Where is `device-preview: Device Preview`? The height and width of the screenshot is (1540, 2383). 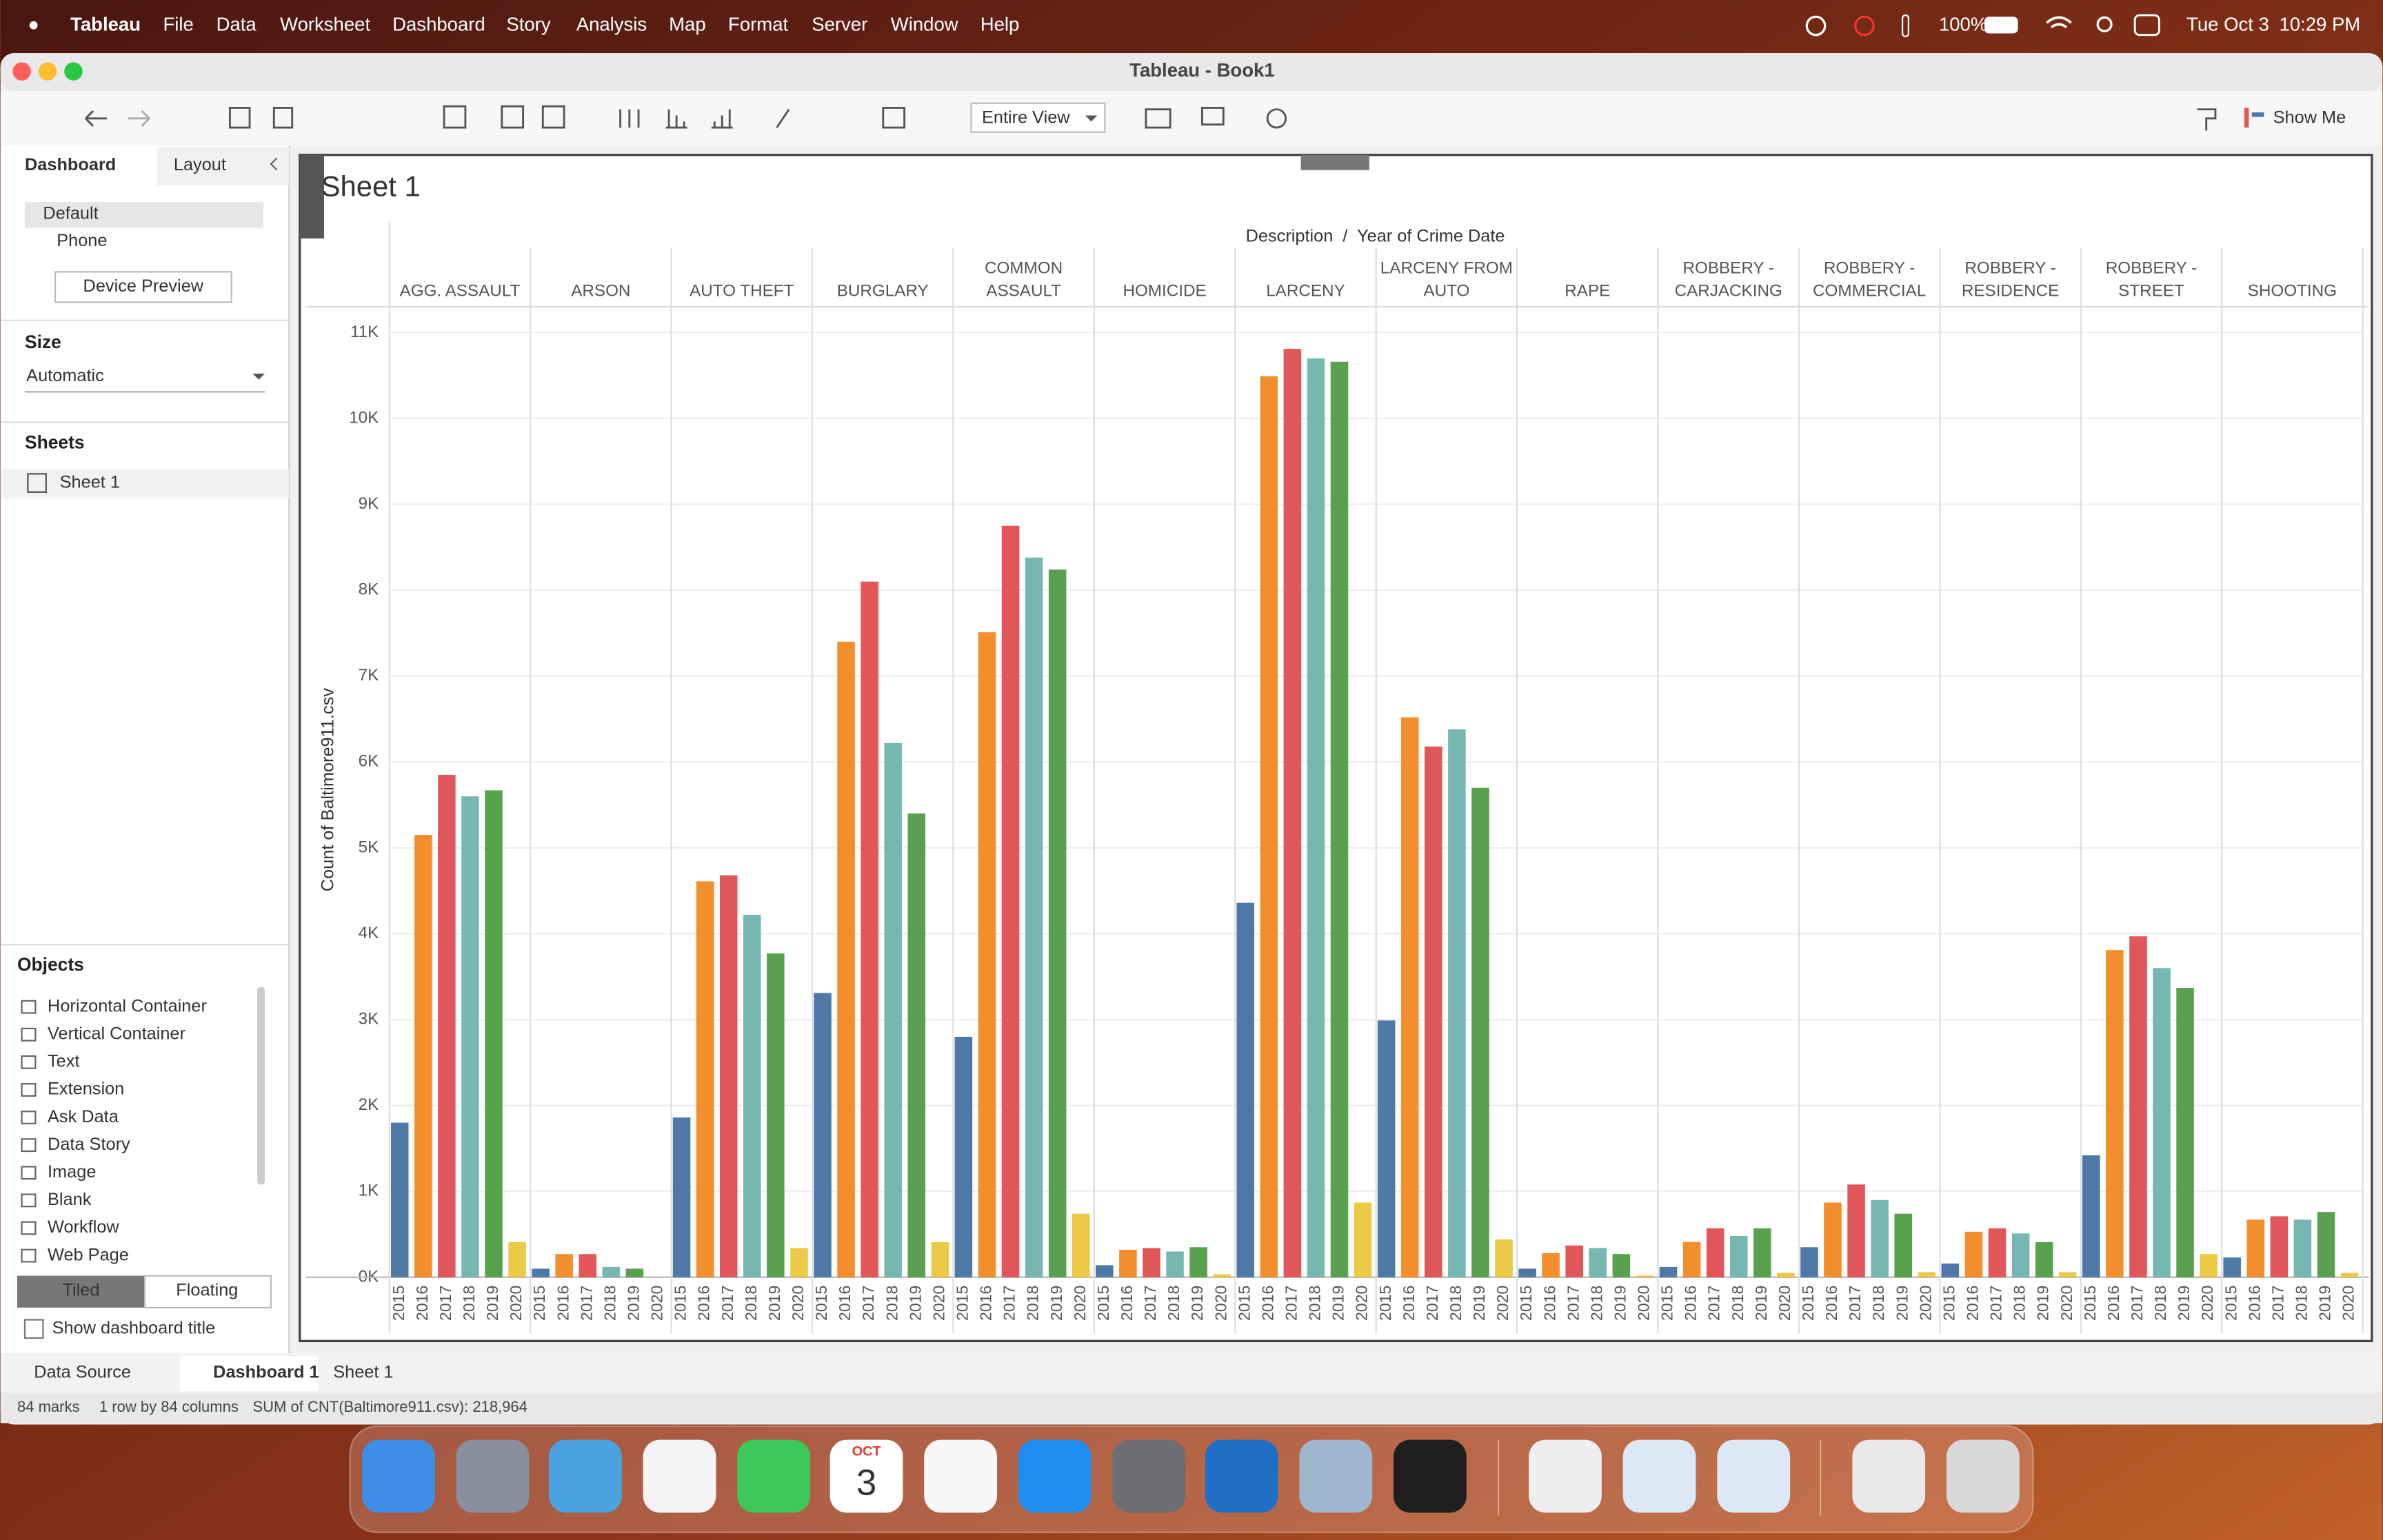 device-preview: Device Preview is located at coordinates (143, 286).